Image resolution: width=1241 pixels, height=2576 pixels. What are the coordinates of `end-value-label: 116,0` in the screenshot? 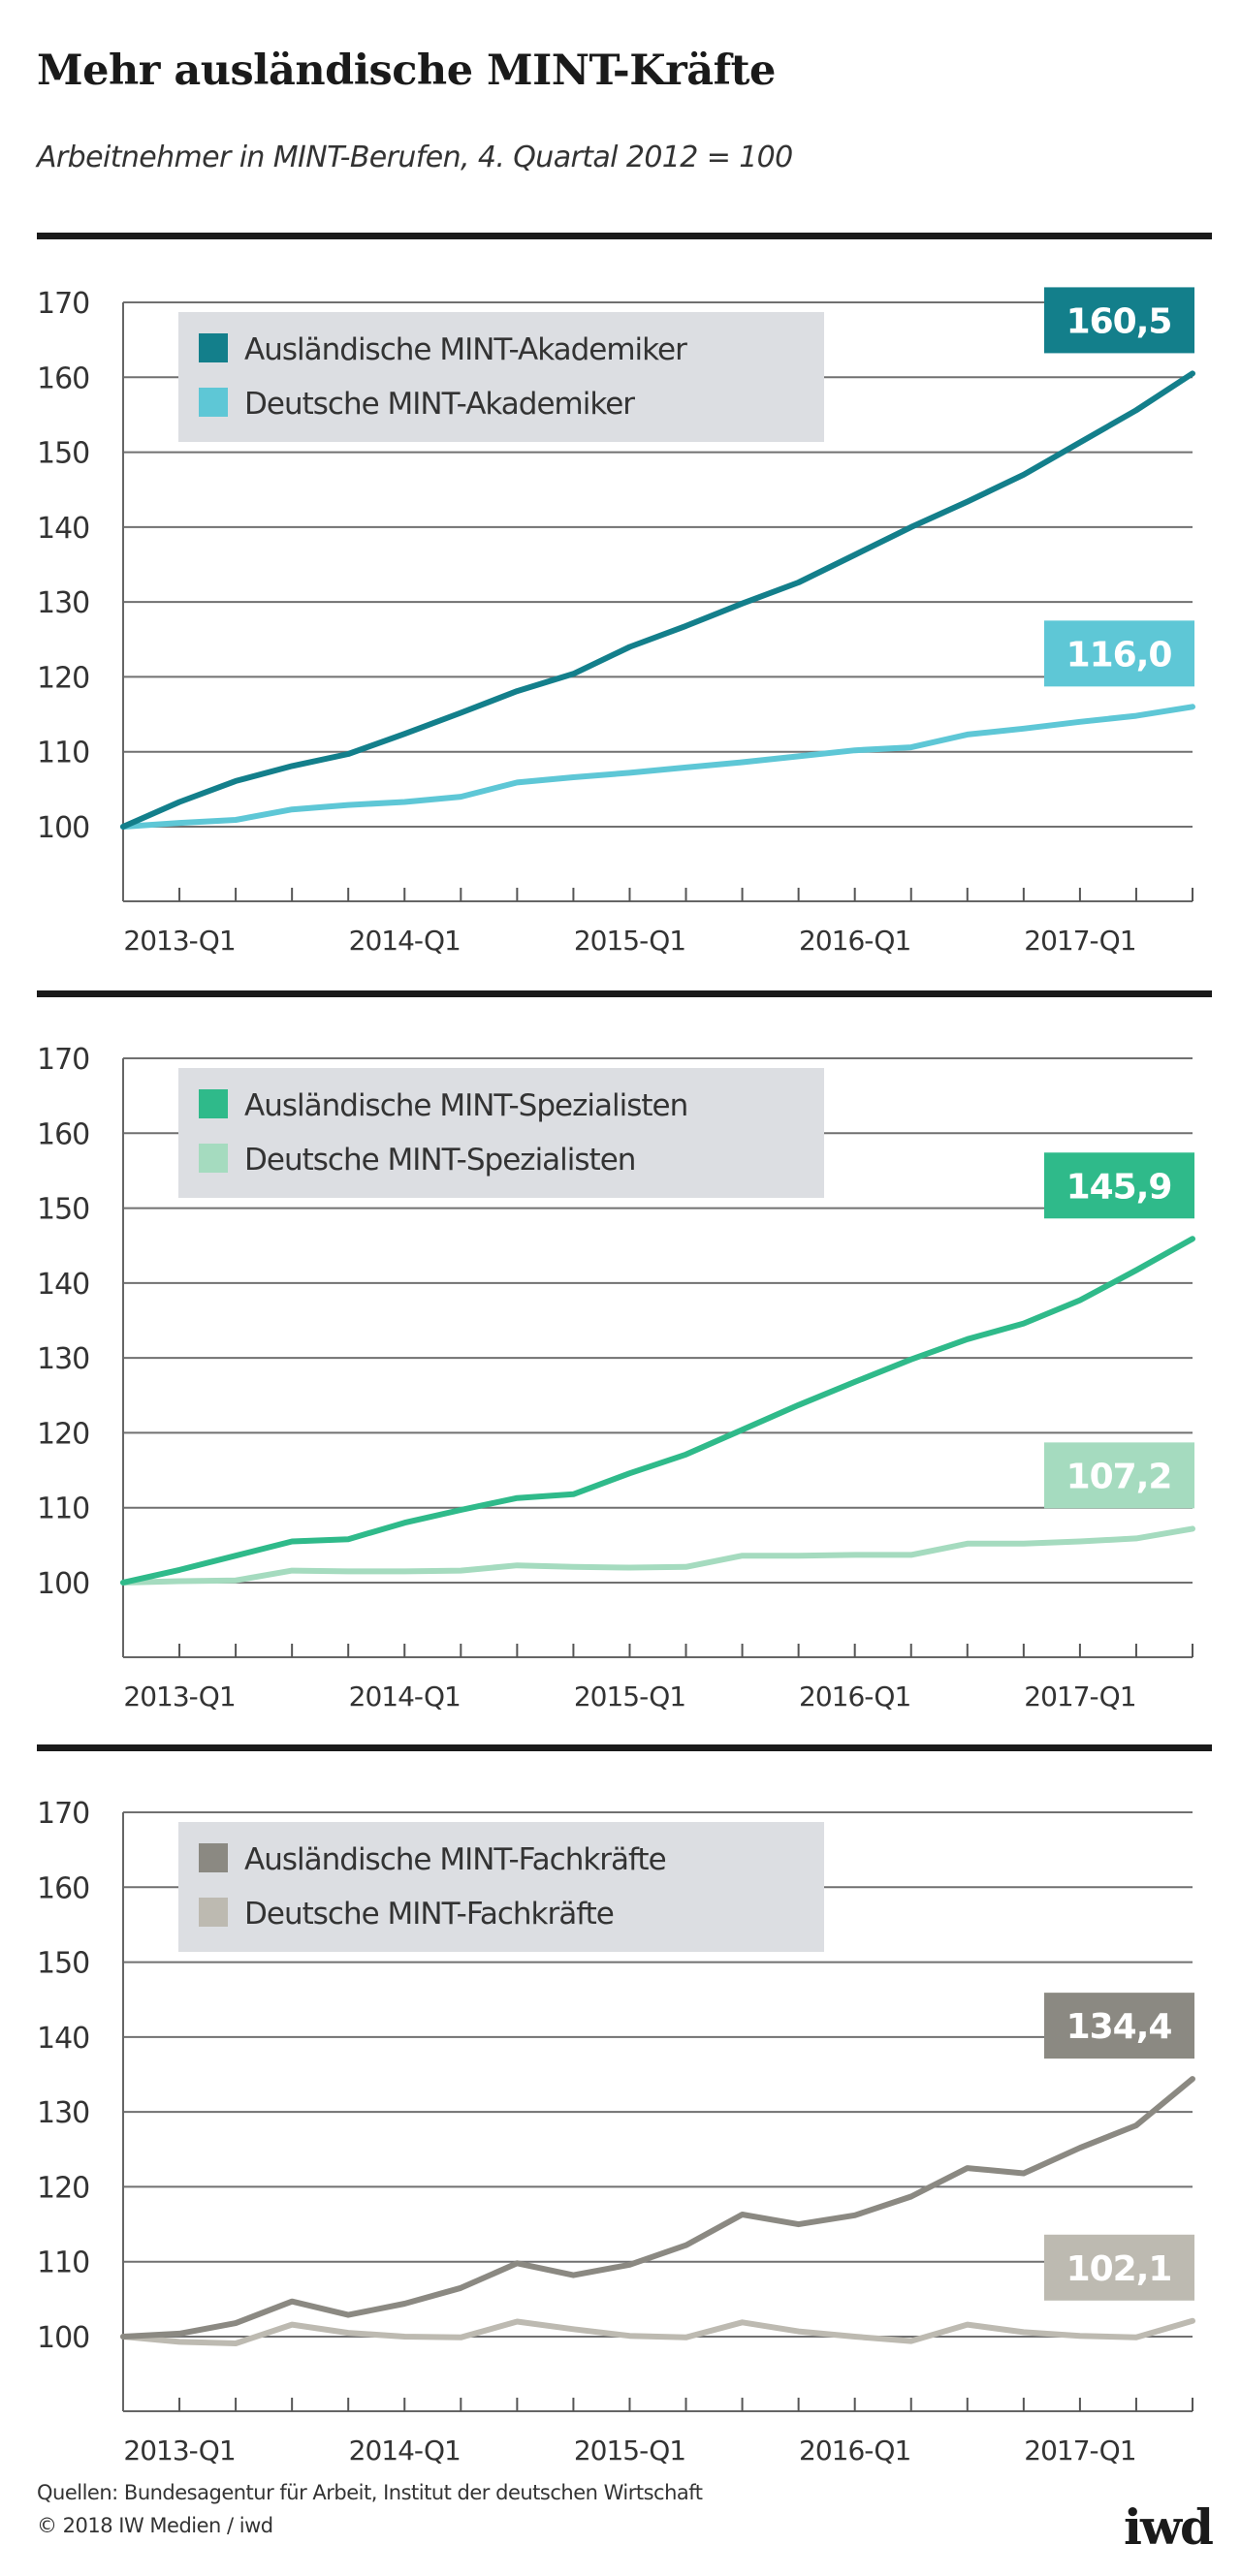 It's located at (1119, 653).